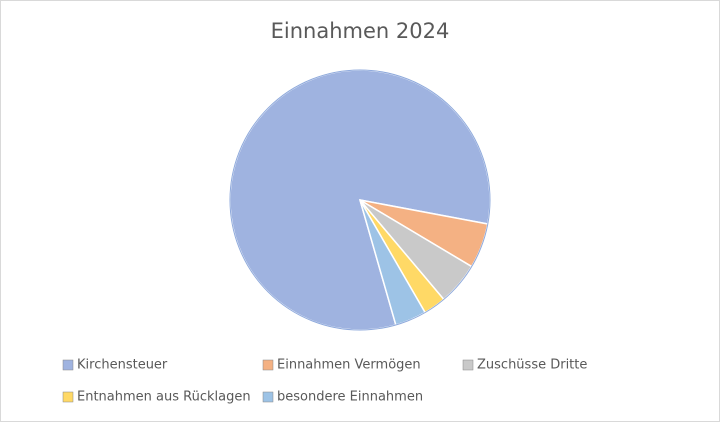 Image resolution: width=720 pixels, height=422 pixels. What do you see at coordinates (350, 397) in the screenshot?
I see `legend-label: besondere Einnahmen` at bounding box center [350, 397].